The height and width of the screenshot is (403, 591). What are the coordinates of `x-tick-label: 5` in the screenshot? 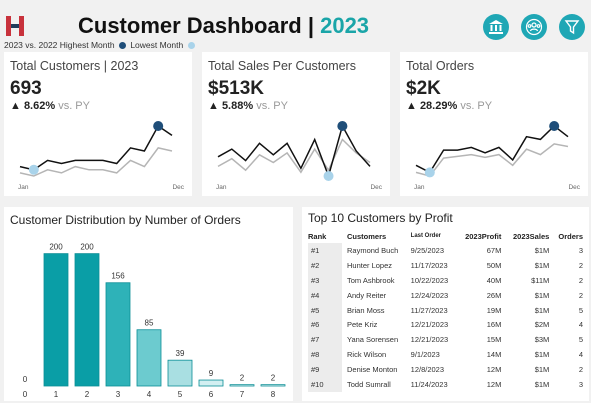 It's located at (180, 394).